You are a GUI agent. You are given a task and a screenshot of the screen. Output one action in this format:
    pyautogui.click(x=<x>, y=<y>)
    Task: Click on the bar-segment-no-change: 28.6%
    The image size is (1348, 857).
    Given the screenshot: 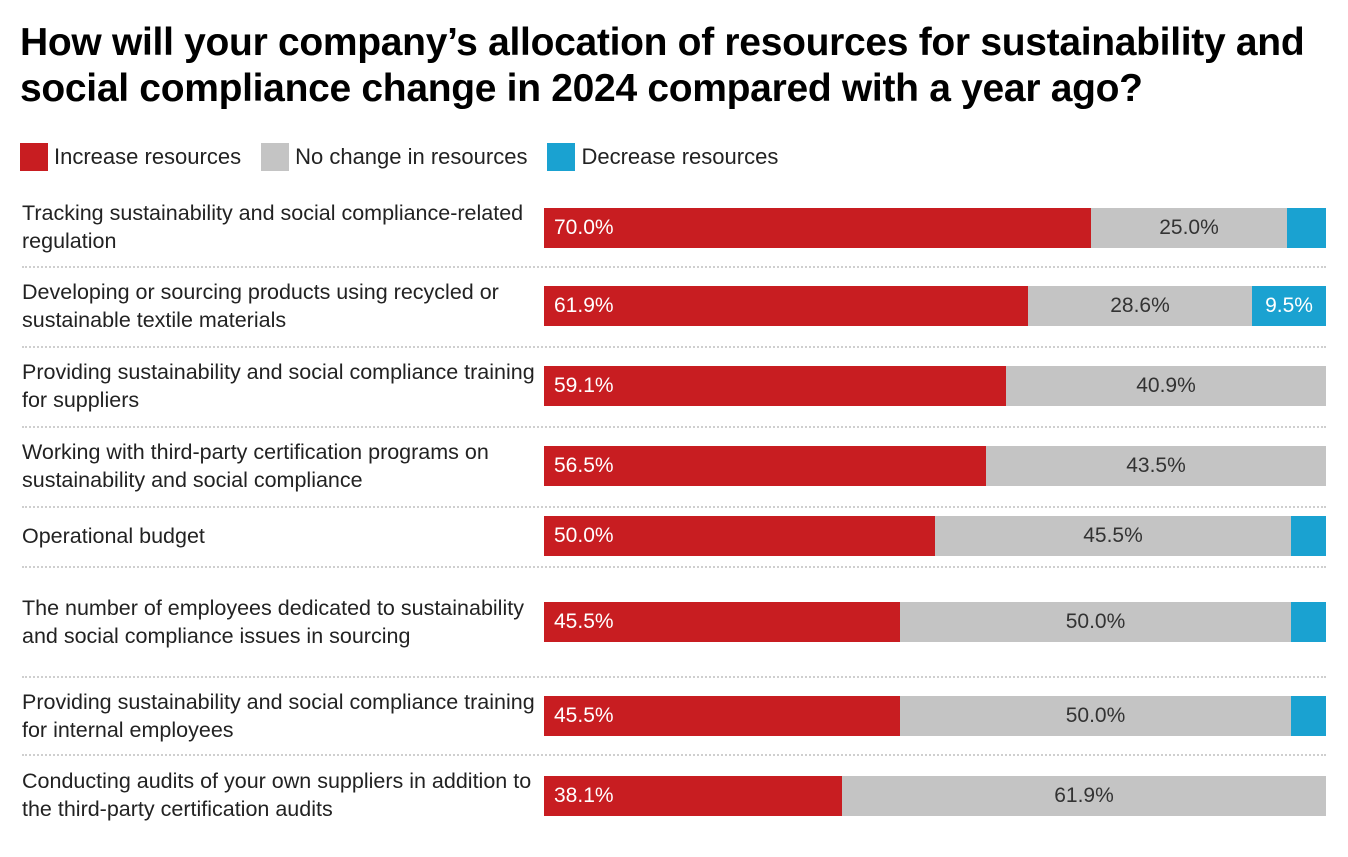 What is the action you would take?
    pyautogui.click(x=1140, y=306)
    